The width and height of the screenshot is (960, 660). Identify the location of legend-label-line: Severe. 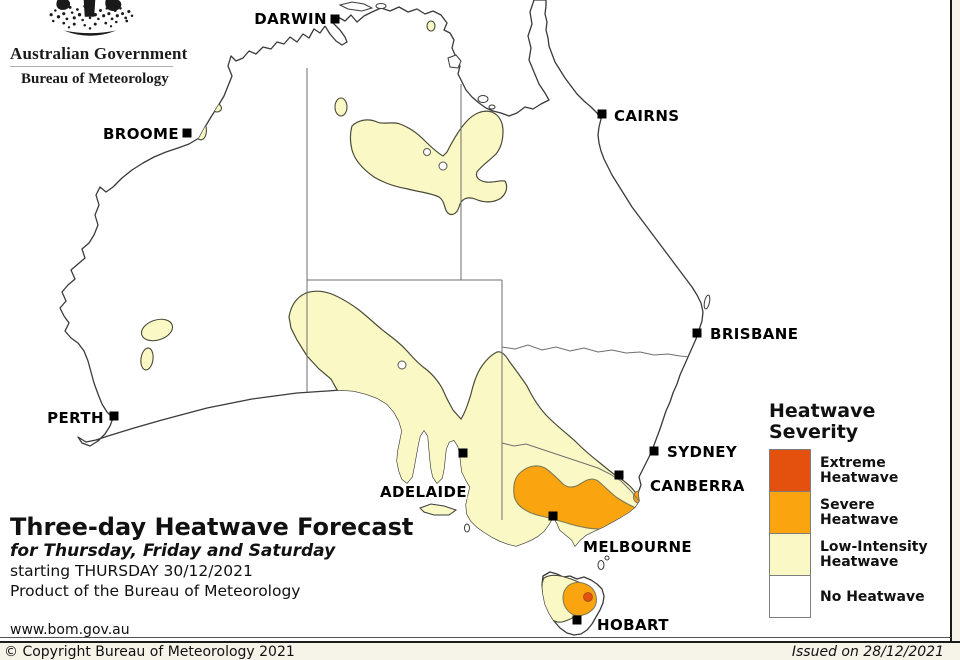
(847, 505).